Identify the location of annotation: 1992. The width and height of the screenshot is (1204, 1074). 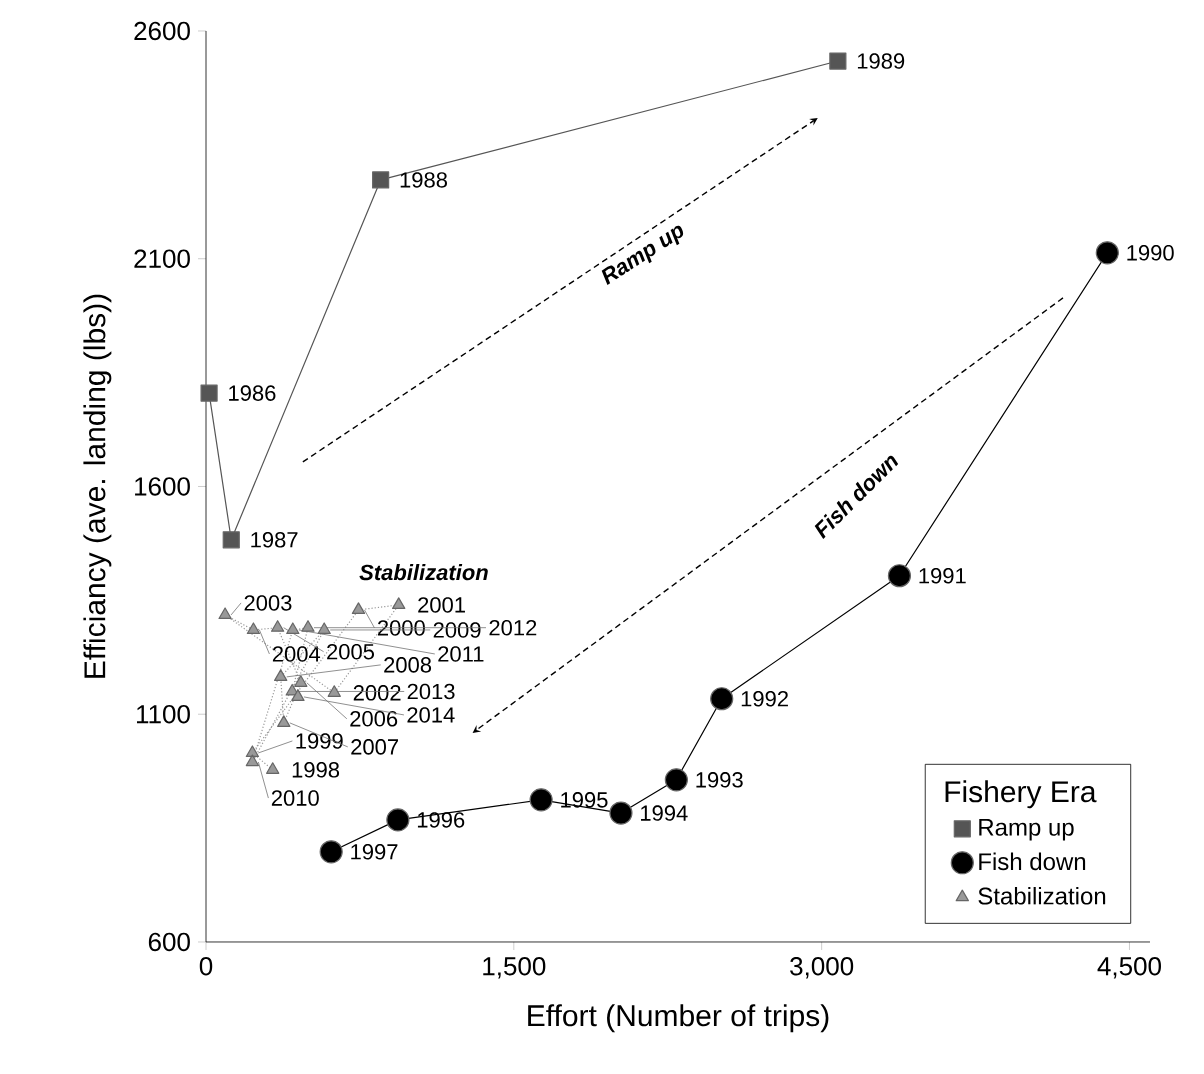
(764, 698).